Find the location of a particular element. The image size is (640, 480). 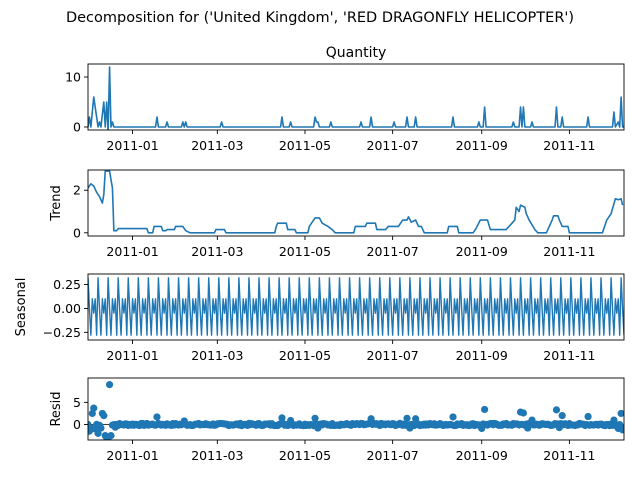

panel-title-observed: Quantity is located at coordinates (356, 53).